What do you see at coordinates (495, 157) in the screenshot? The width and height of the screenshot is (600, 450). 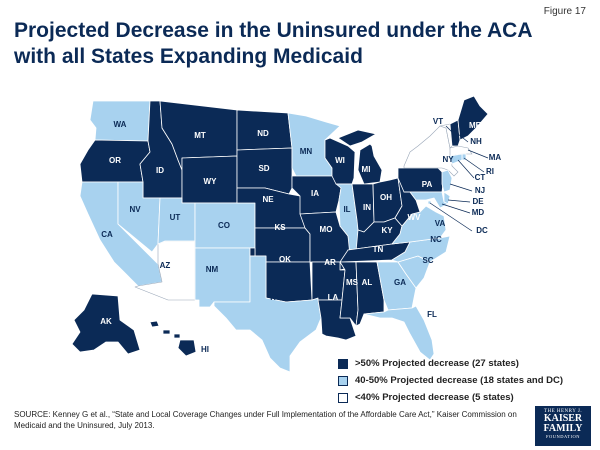 I see `state-label-ma: MA` at bounding box center [495, 157].